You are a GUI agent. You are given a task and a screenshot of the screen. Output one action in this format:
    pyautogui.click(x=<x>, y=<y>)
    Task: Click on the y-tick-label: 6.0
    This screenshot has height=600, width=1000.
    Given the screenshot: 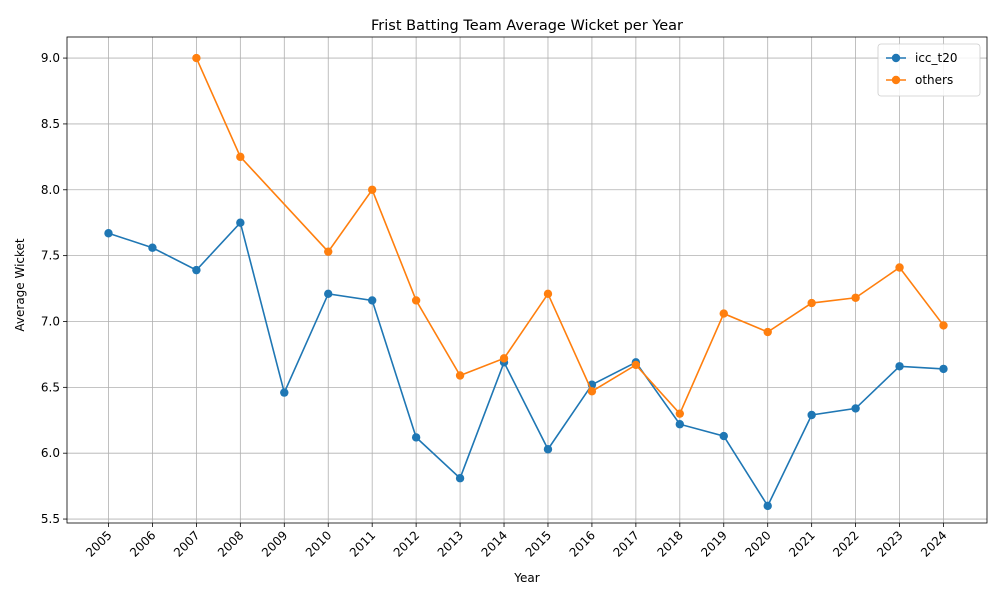 What is the action you would take?
    pyautogui.click(x=50, y=453)
    